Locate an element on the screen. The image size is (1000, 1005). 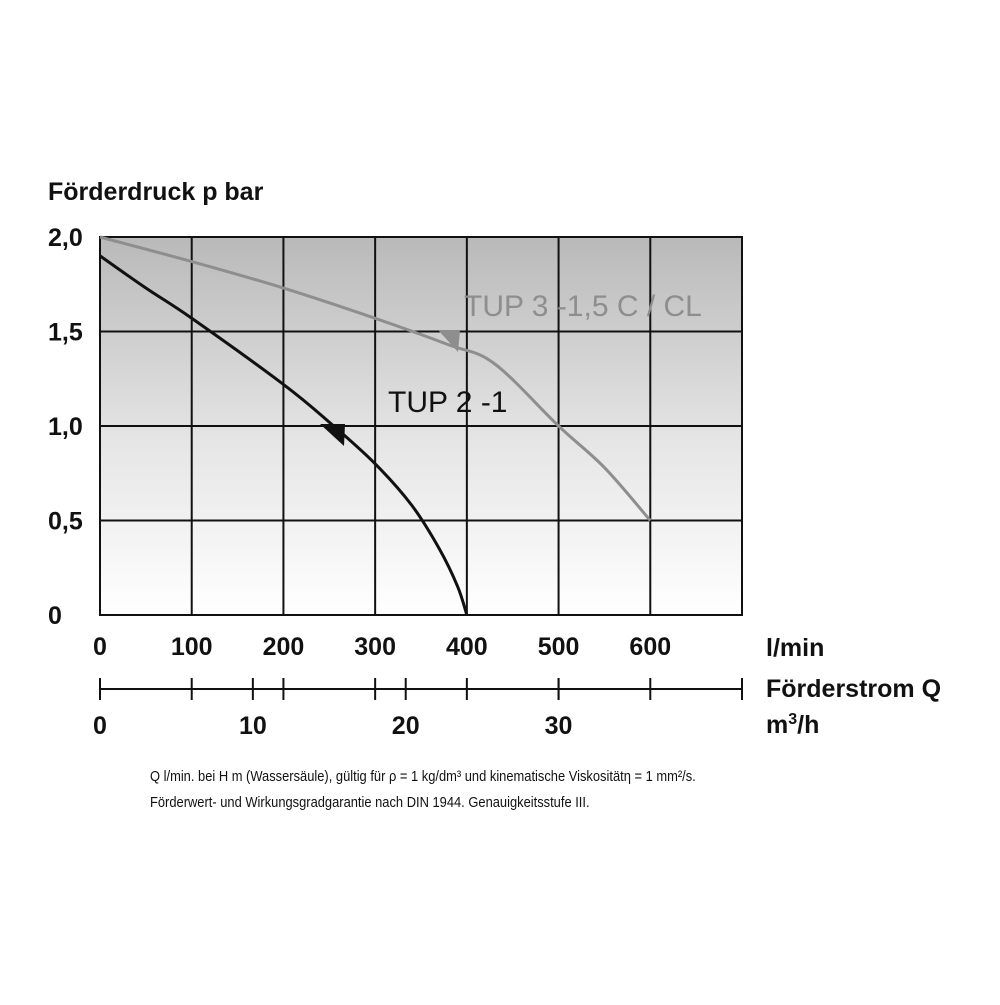
secondary-axis-tick-marks is located at coordinates (421, 689).